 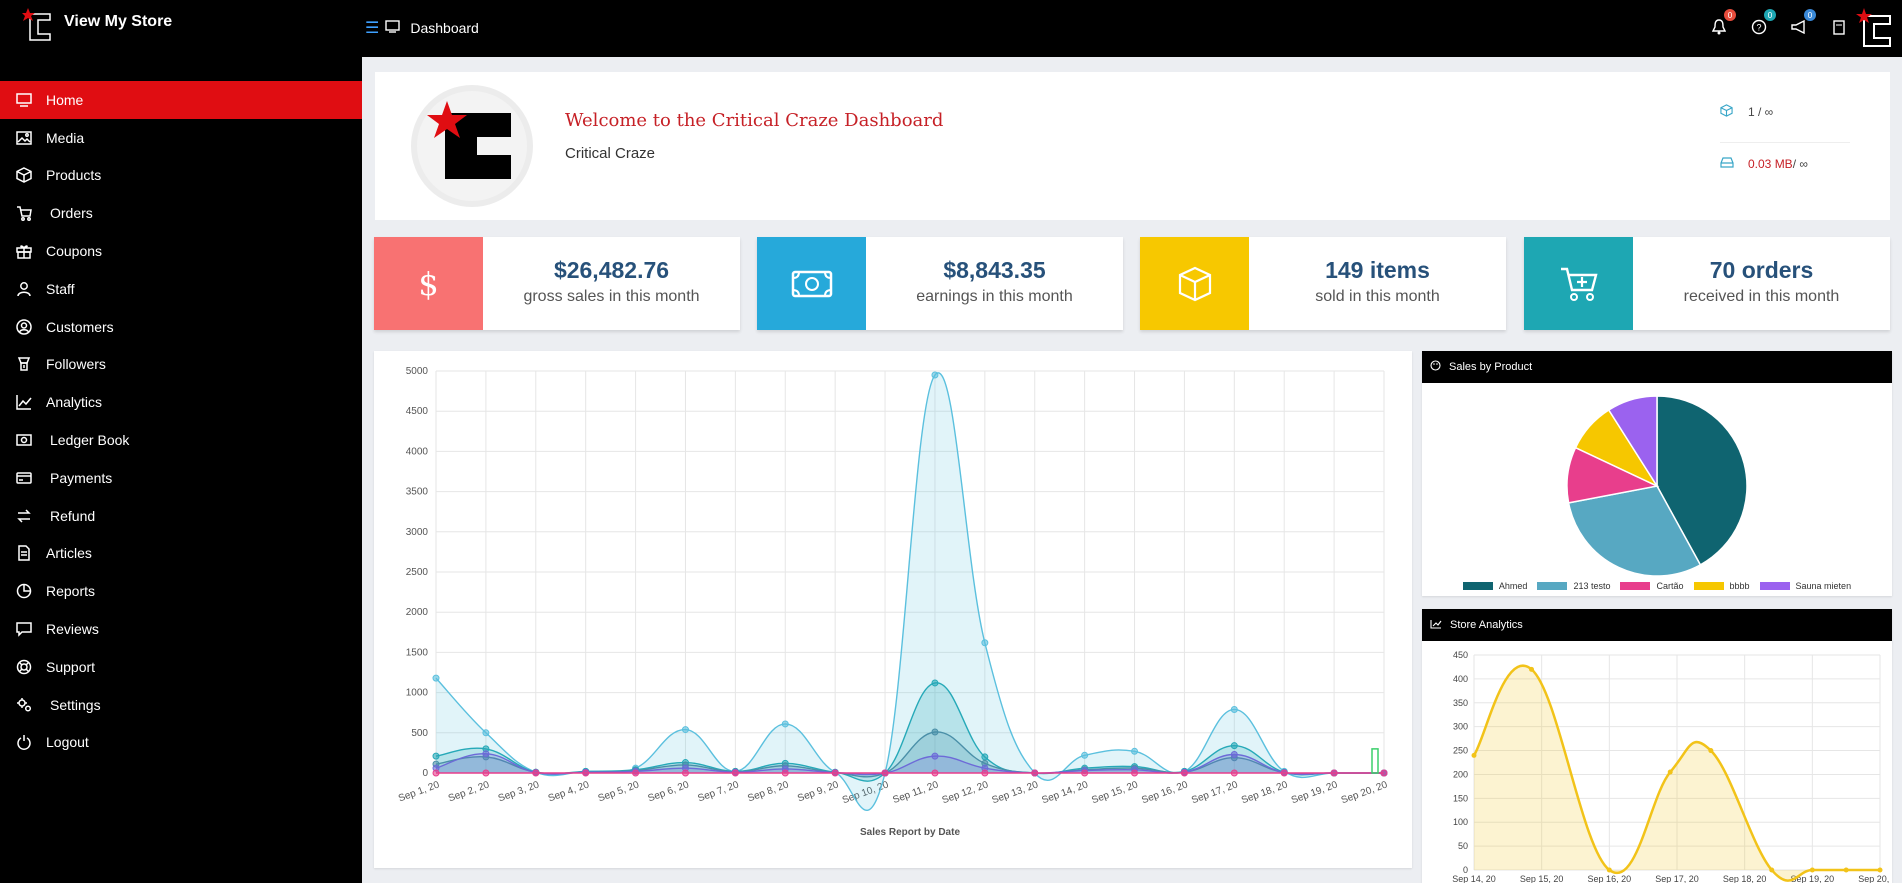 I want to click on top-bar: View My Store ☰ Dashboard 0 ? 0 0, so click(x=951, y=28).